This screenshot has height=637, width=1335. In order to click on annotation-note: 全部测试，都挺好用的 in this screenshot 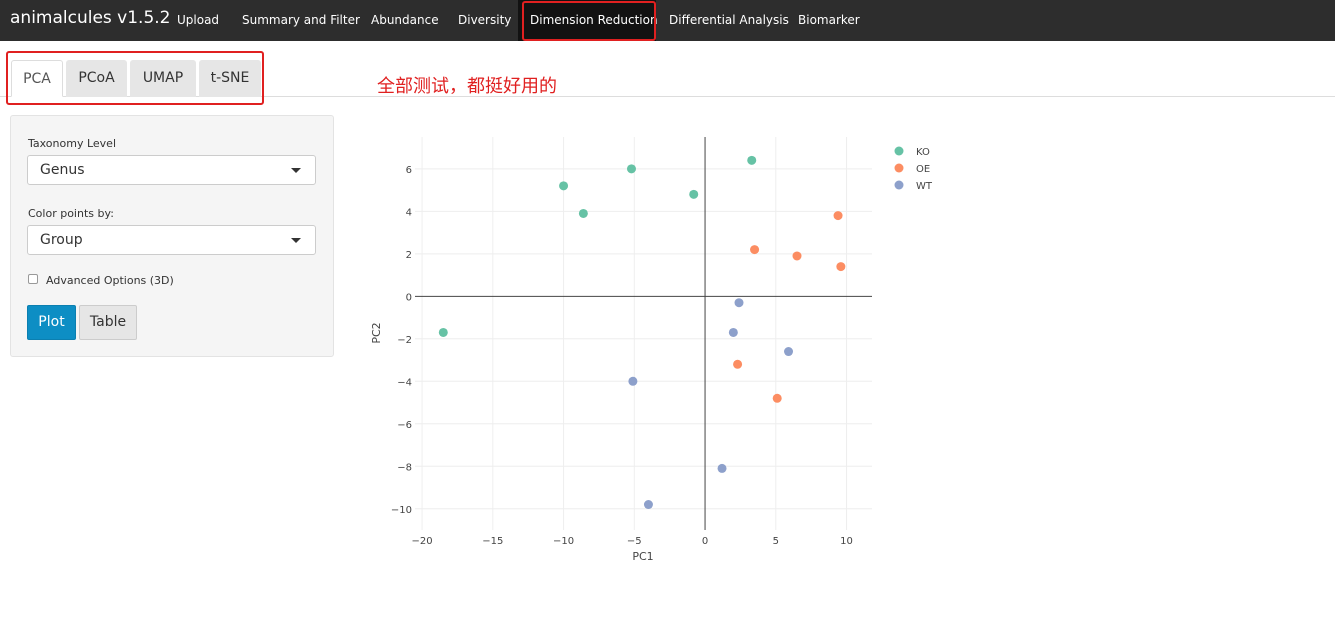, I will do `click(467, 86)`.